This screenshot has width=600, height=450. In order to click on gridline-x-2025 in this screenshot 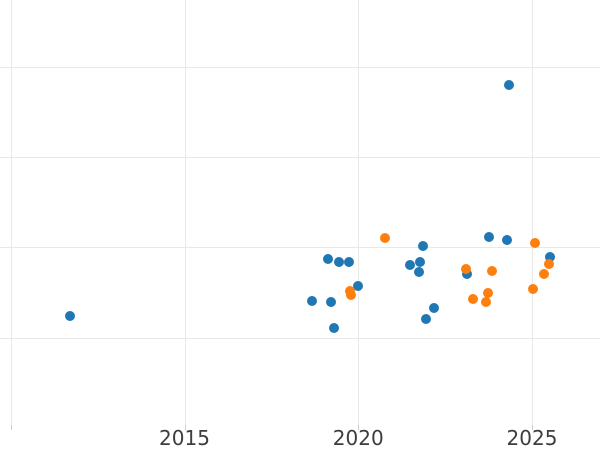, I will do `click(532, 212)`.